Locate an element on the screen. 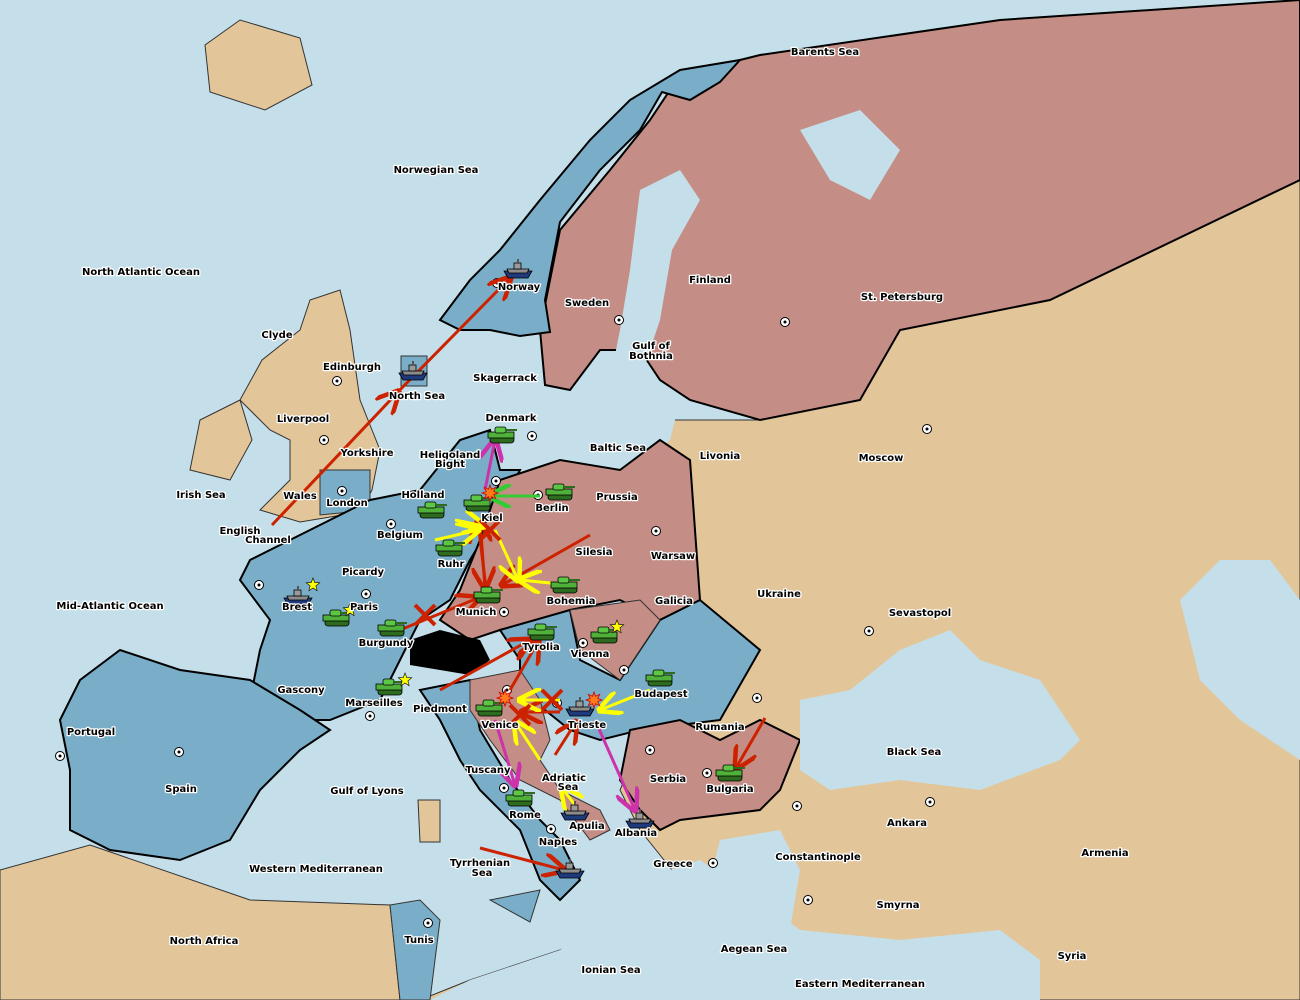  region-label: Bight is located at coordinates (450, 465).